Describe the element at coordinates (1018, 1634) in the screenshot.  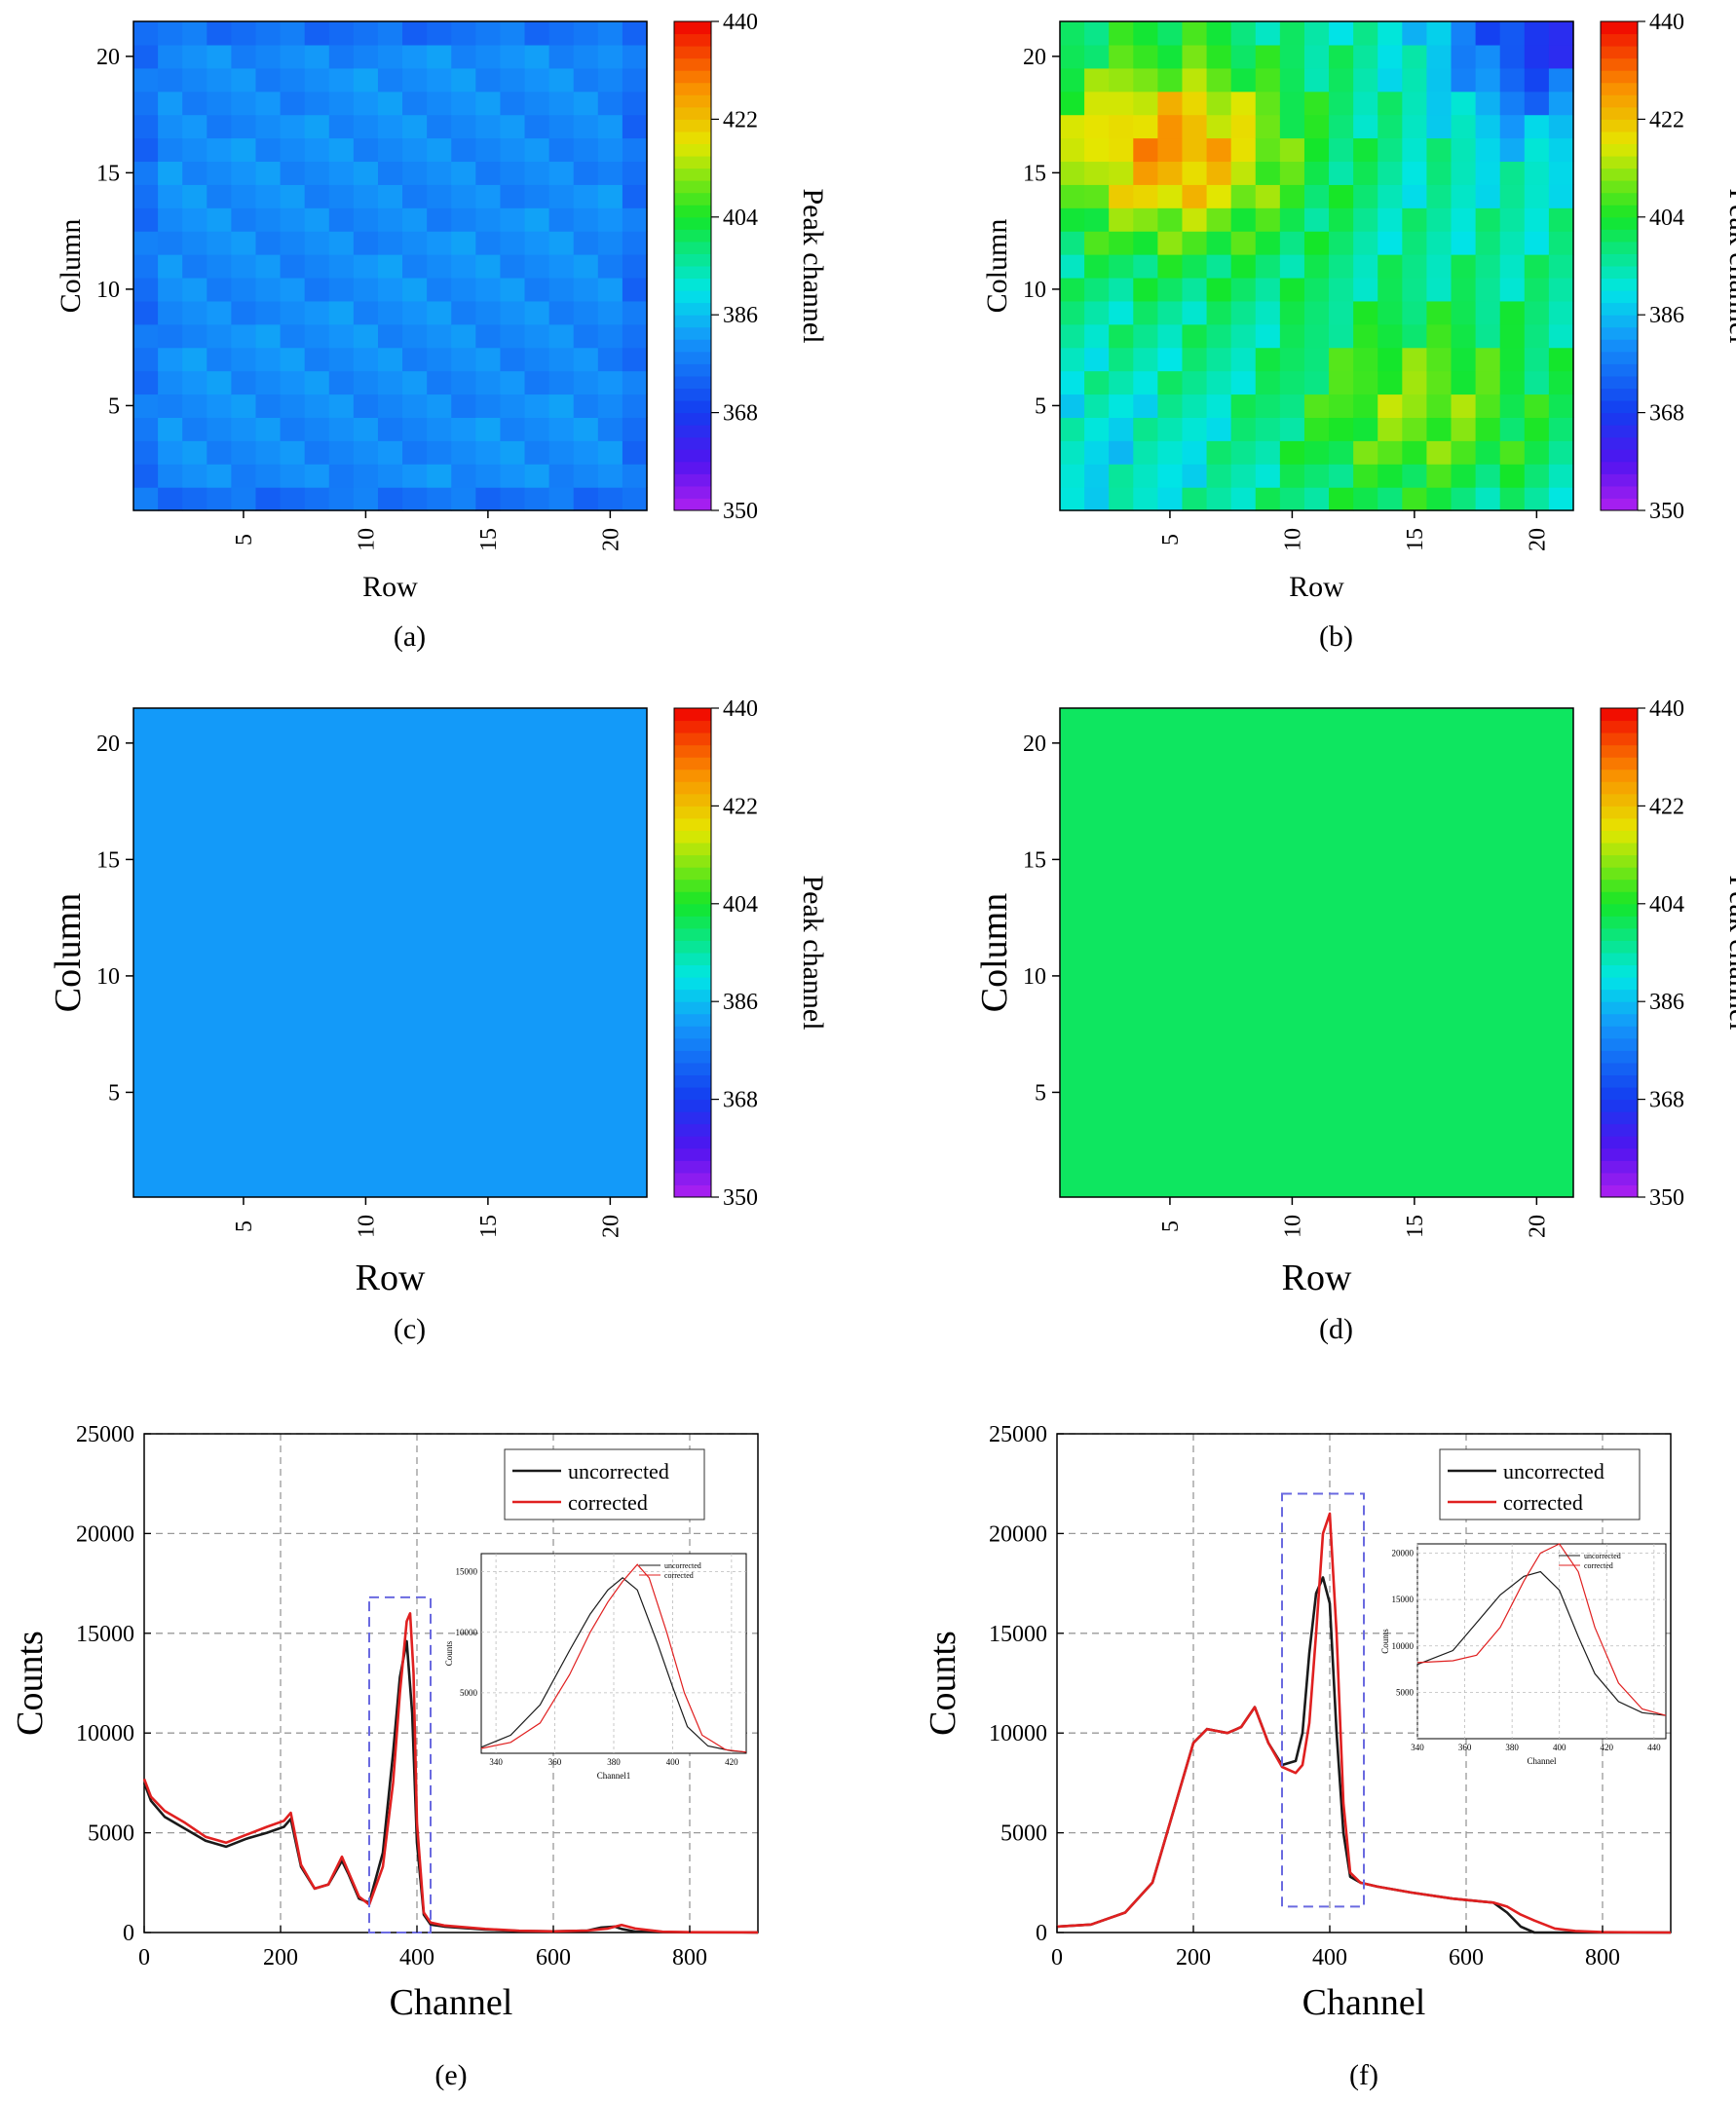
I see `y-tick-label: 15000` at that location.